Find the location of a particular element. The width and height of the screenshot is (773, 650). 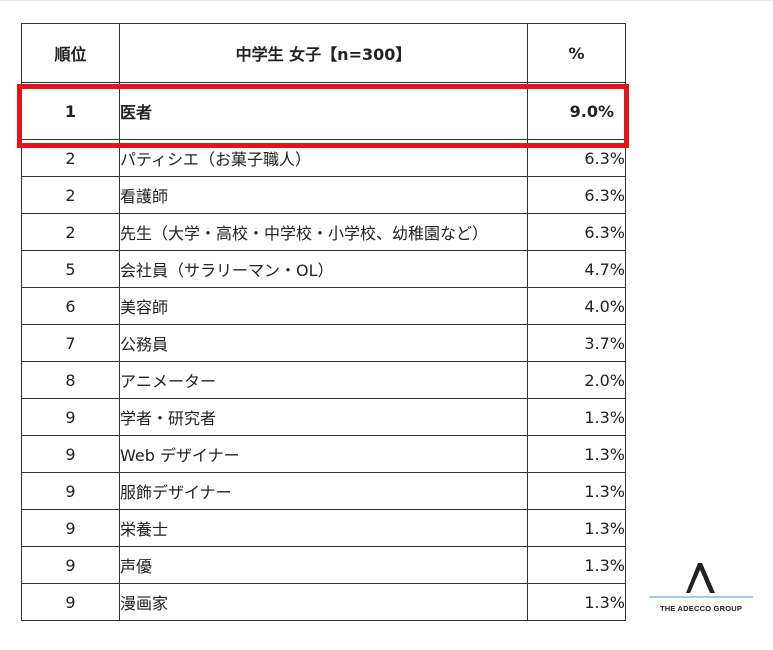

header-title: 中学生 女子【n=300】 is located at coordinates (323, 53).